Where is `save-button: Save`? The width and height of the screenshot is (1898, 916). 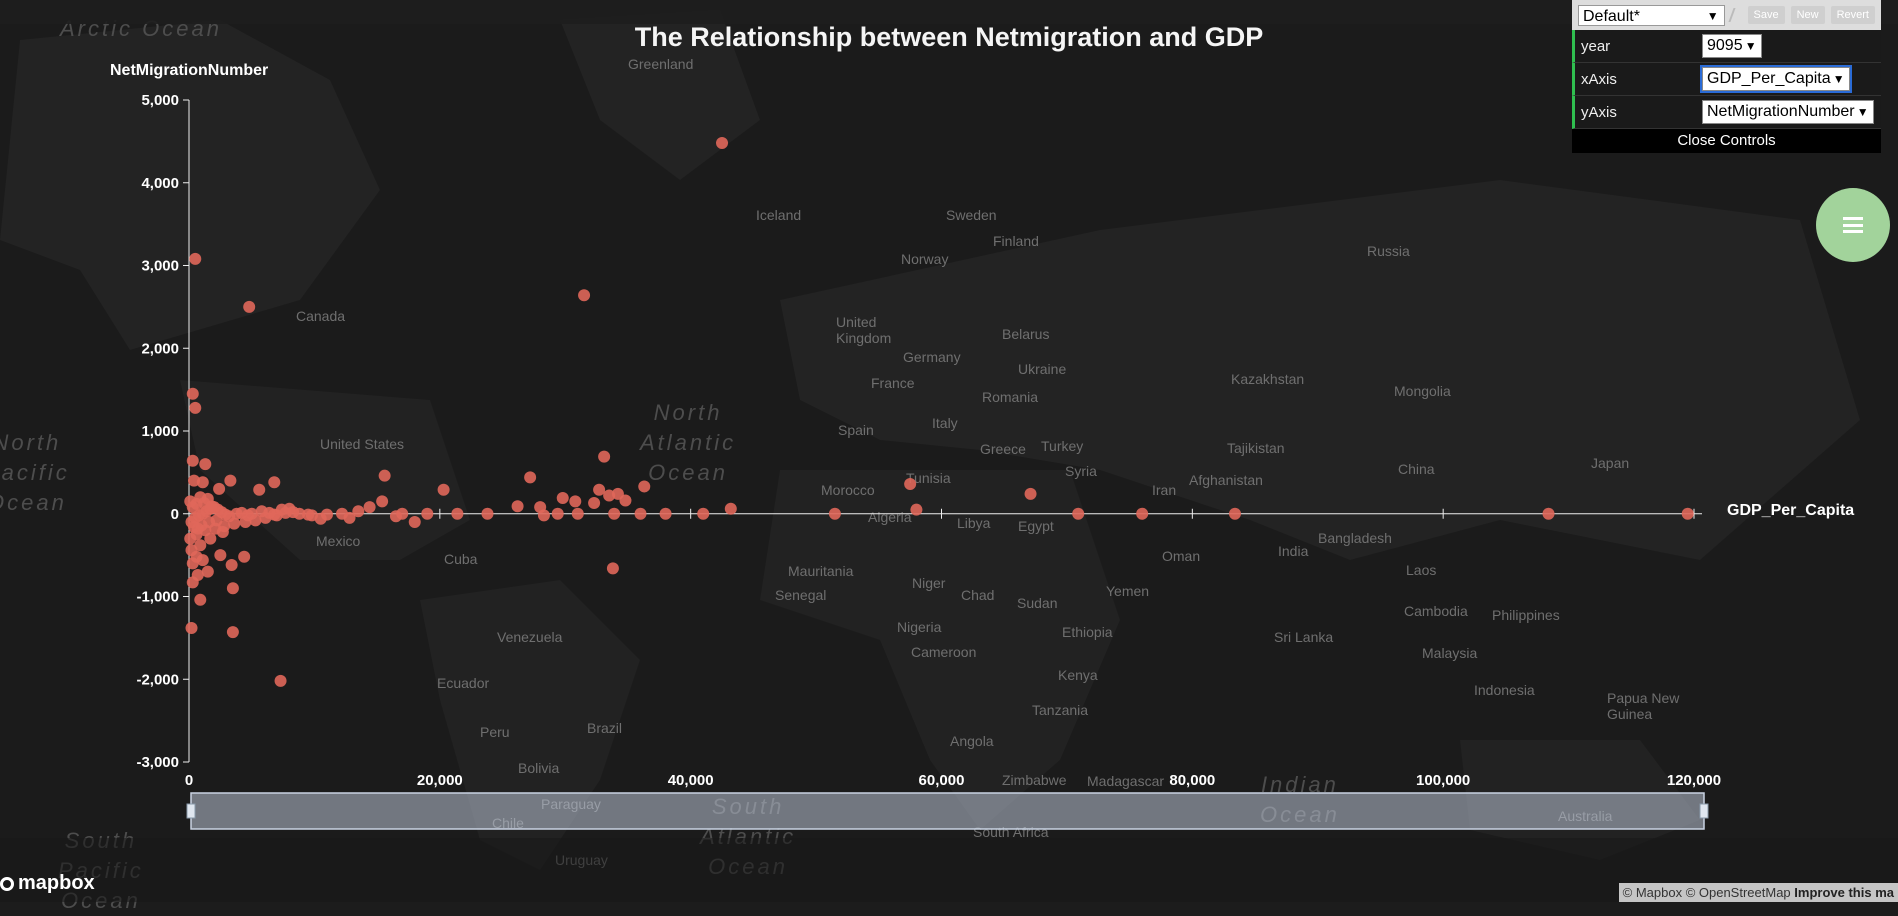 save-button: Save is located at coordinates (1766, 15).